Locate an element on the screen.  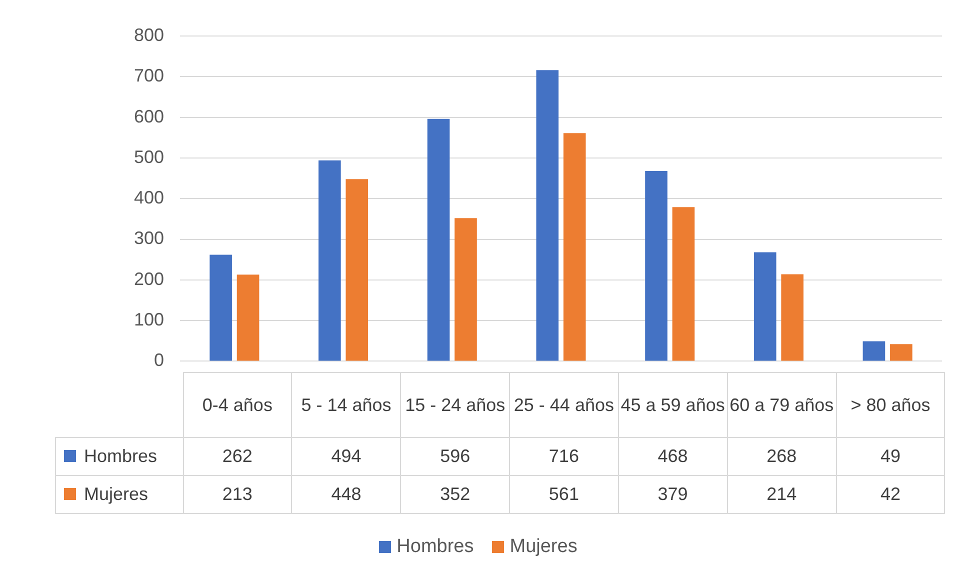
legend-label: Hombres is located at coordinates (119, 457).